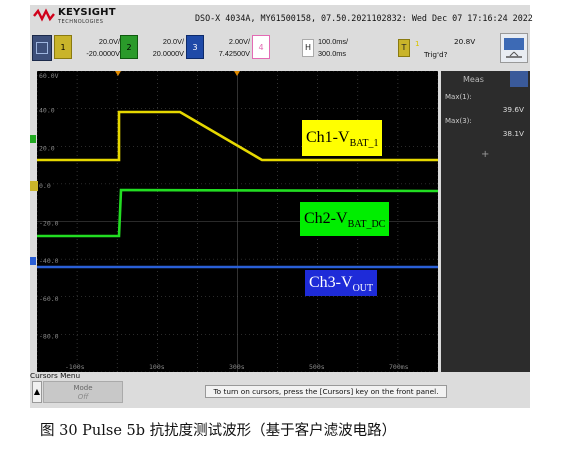 Image resolution: width=573 pixels, height=457 pixels. I want to click on ch3-annotation-main: Ch3-V, so click(331, 282).